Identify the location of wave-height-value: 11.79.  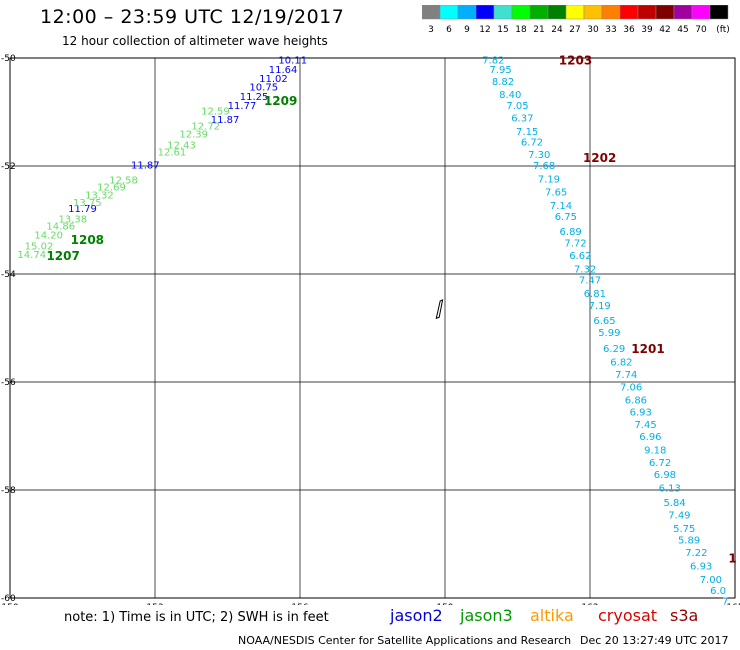
(82, 209).